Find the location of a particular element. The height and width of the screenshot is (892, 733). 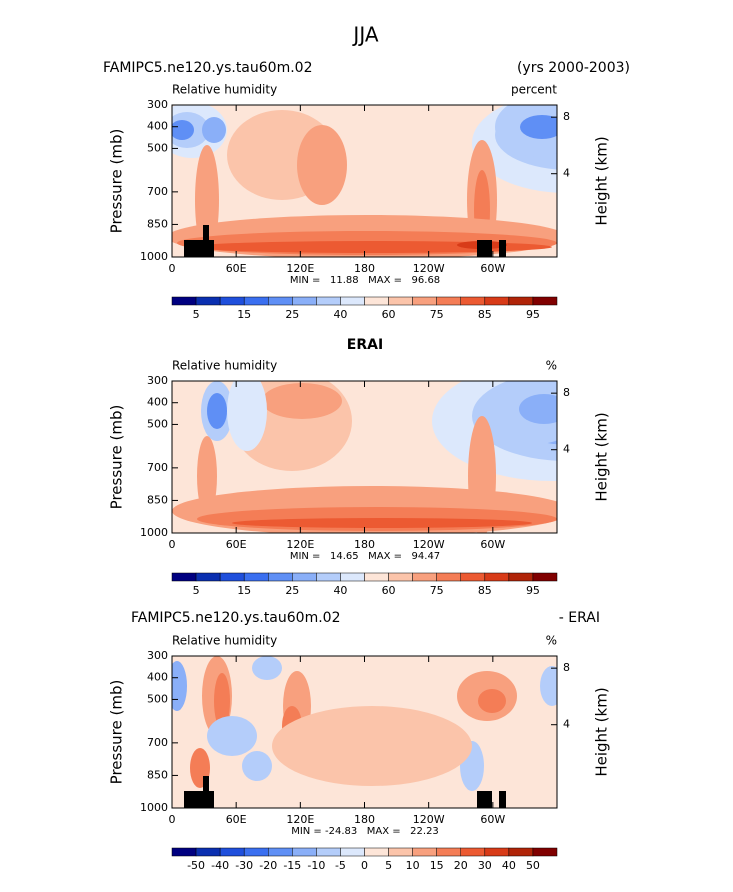

colorbar-label: -20 is located at coordinates (268, 865).